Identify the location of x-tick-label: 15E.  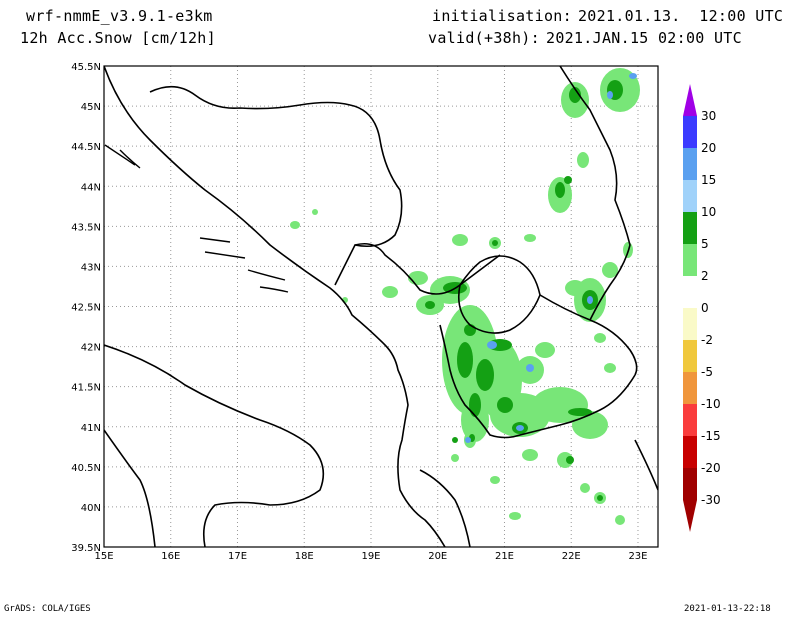
(103, 556).